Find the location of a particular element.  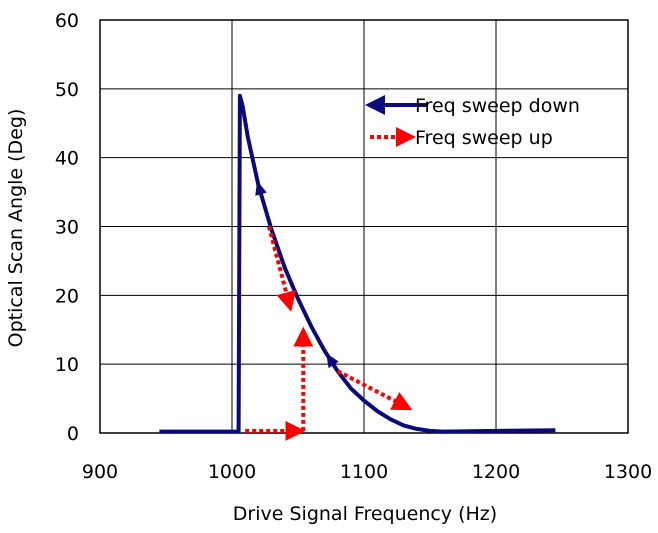

x-tick-labels: 900 1000 1100 1200 1300 is located at coordinates (367, 472).